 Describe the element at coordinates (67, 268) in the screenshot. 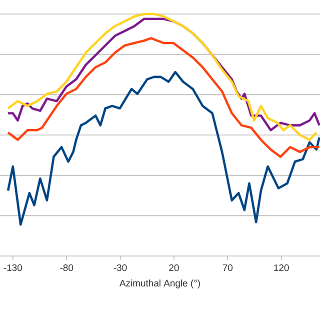

I see `x-tick-label: -80` at that location.